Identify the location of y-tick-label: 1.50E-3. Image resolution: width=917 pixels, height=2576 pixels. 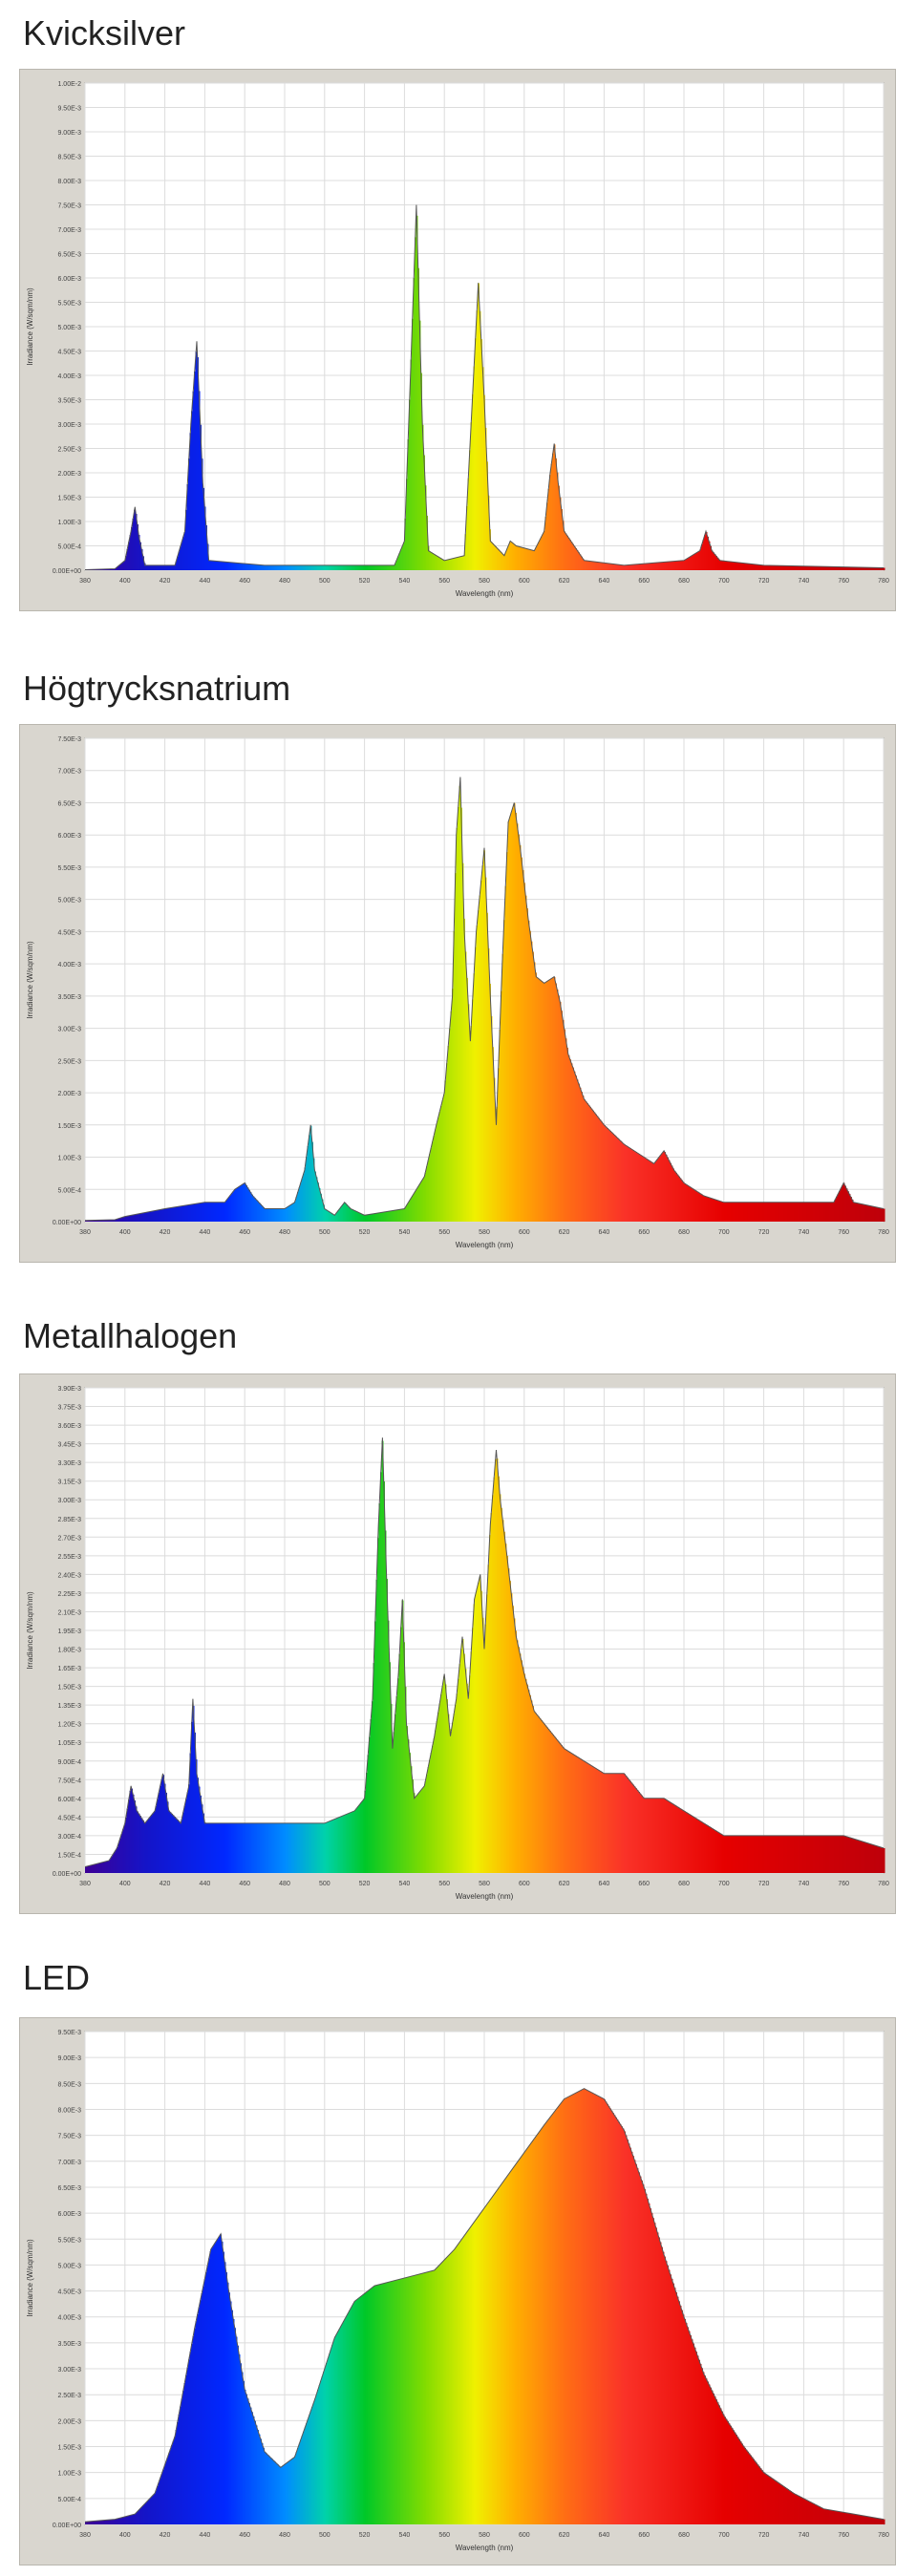
(69, 2448).